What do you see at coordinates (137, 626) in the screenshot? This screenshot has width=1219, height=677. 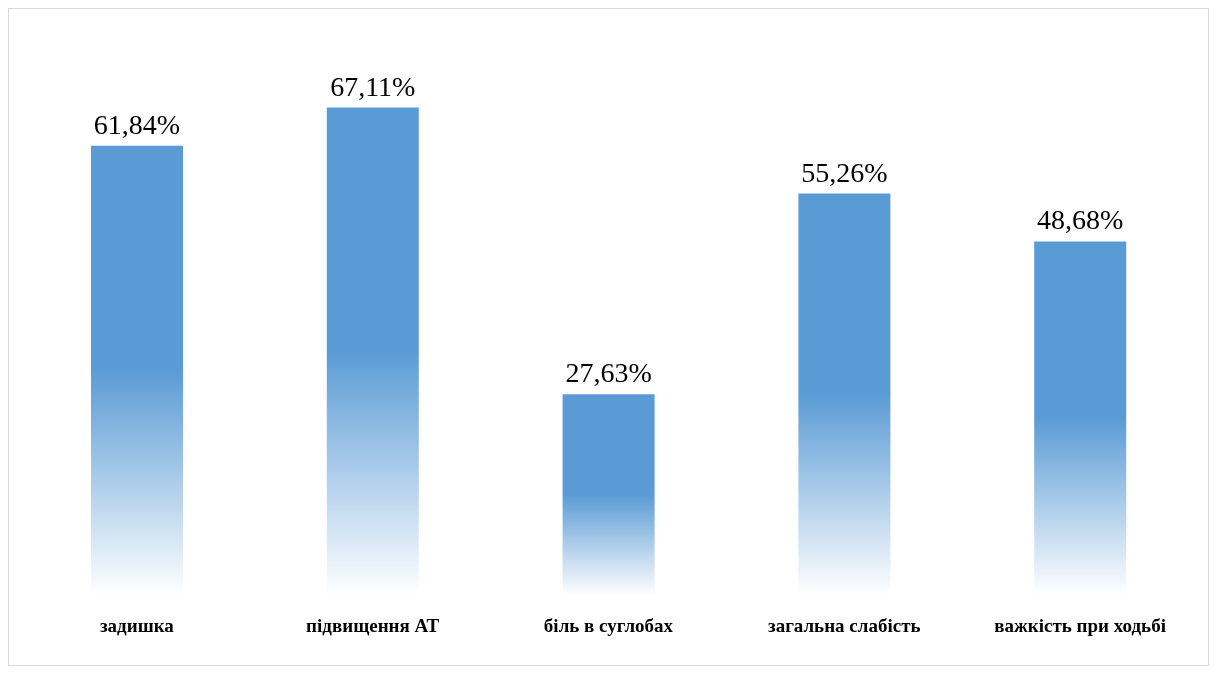 I see `x-tick-label: задишка` at bounding box center [137, 626].